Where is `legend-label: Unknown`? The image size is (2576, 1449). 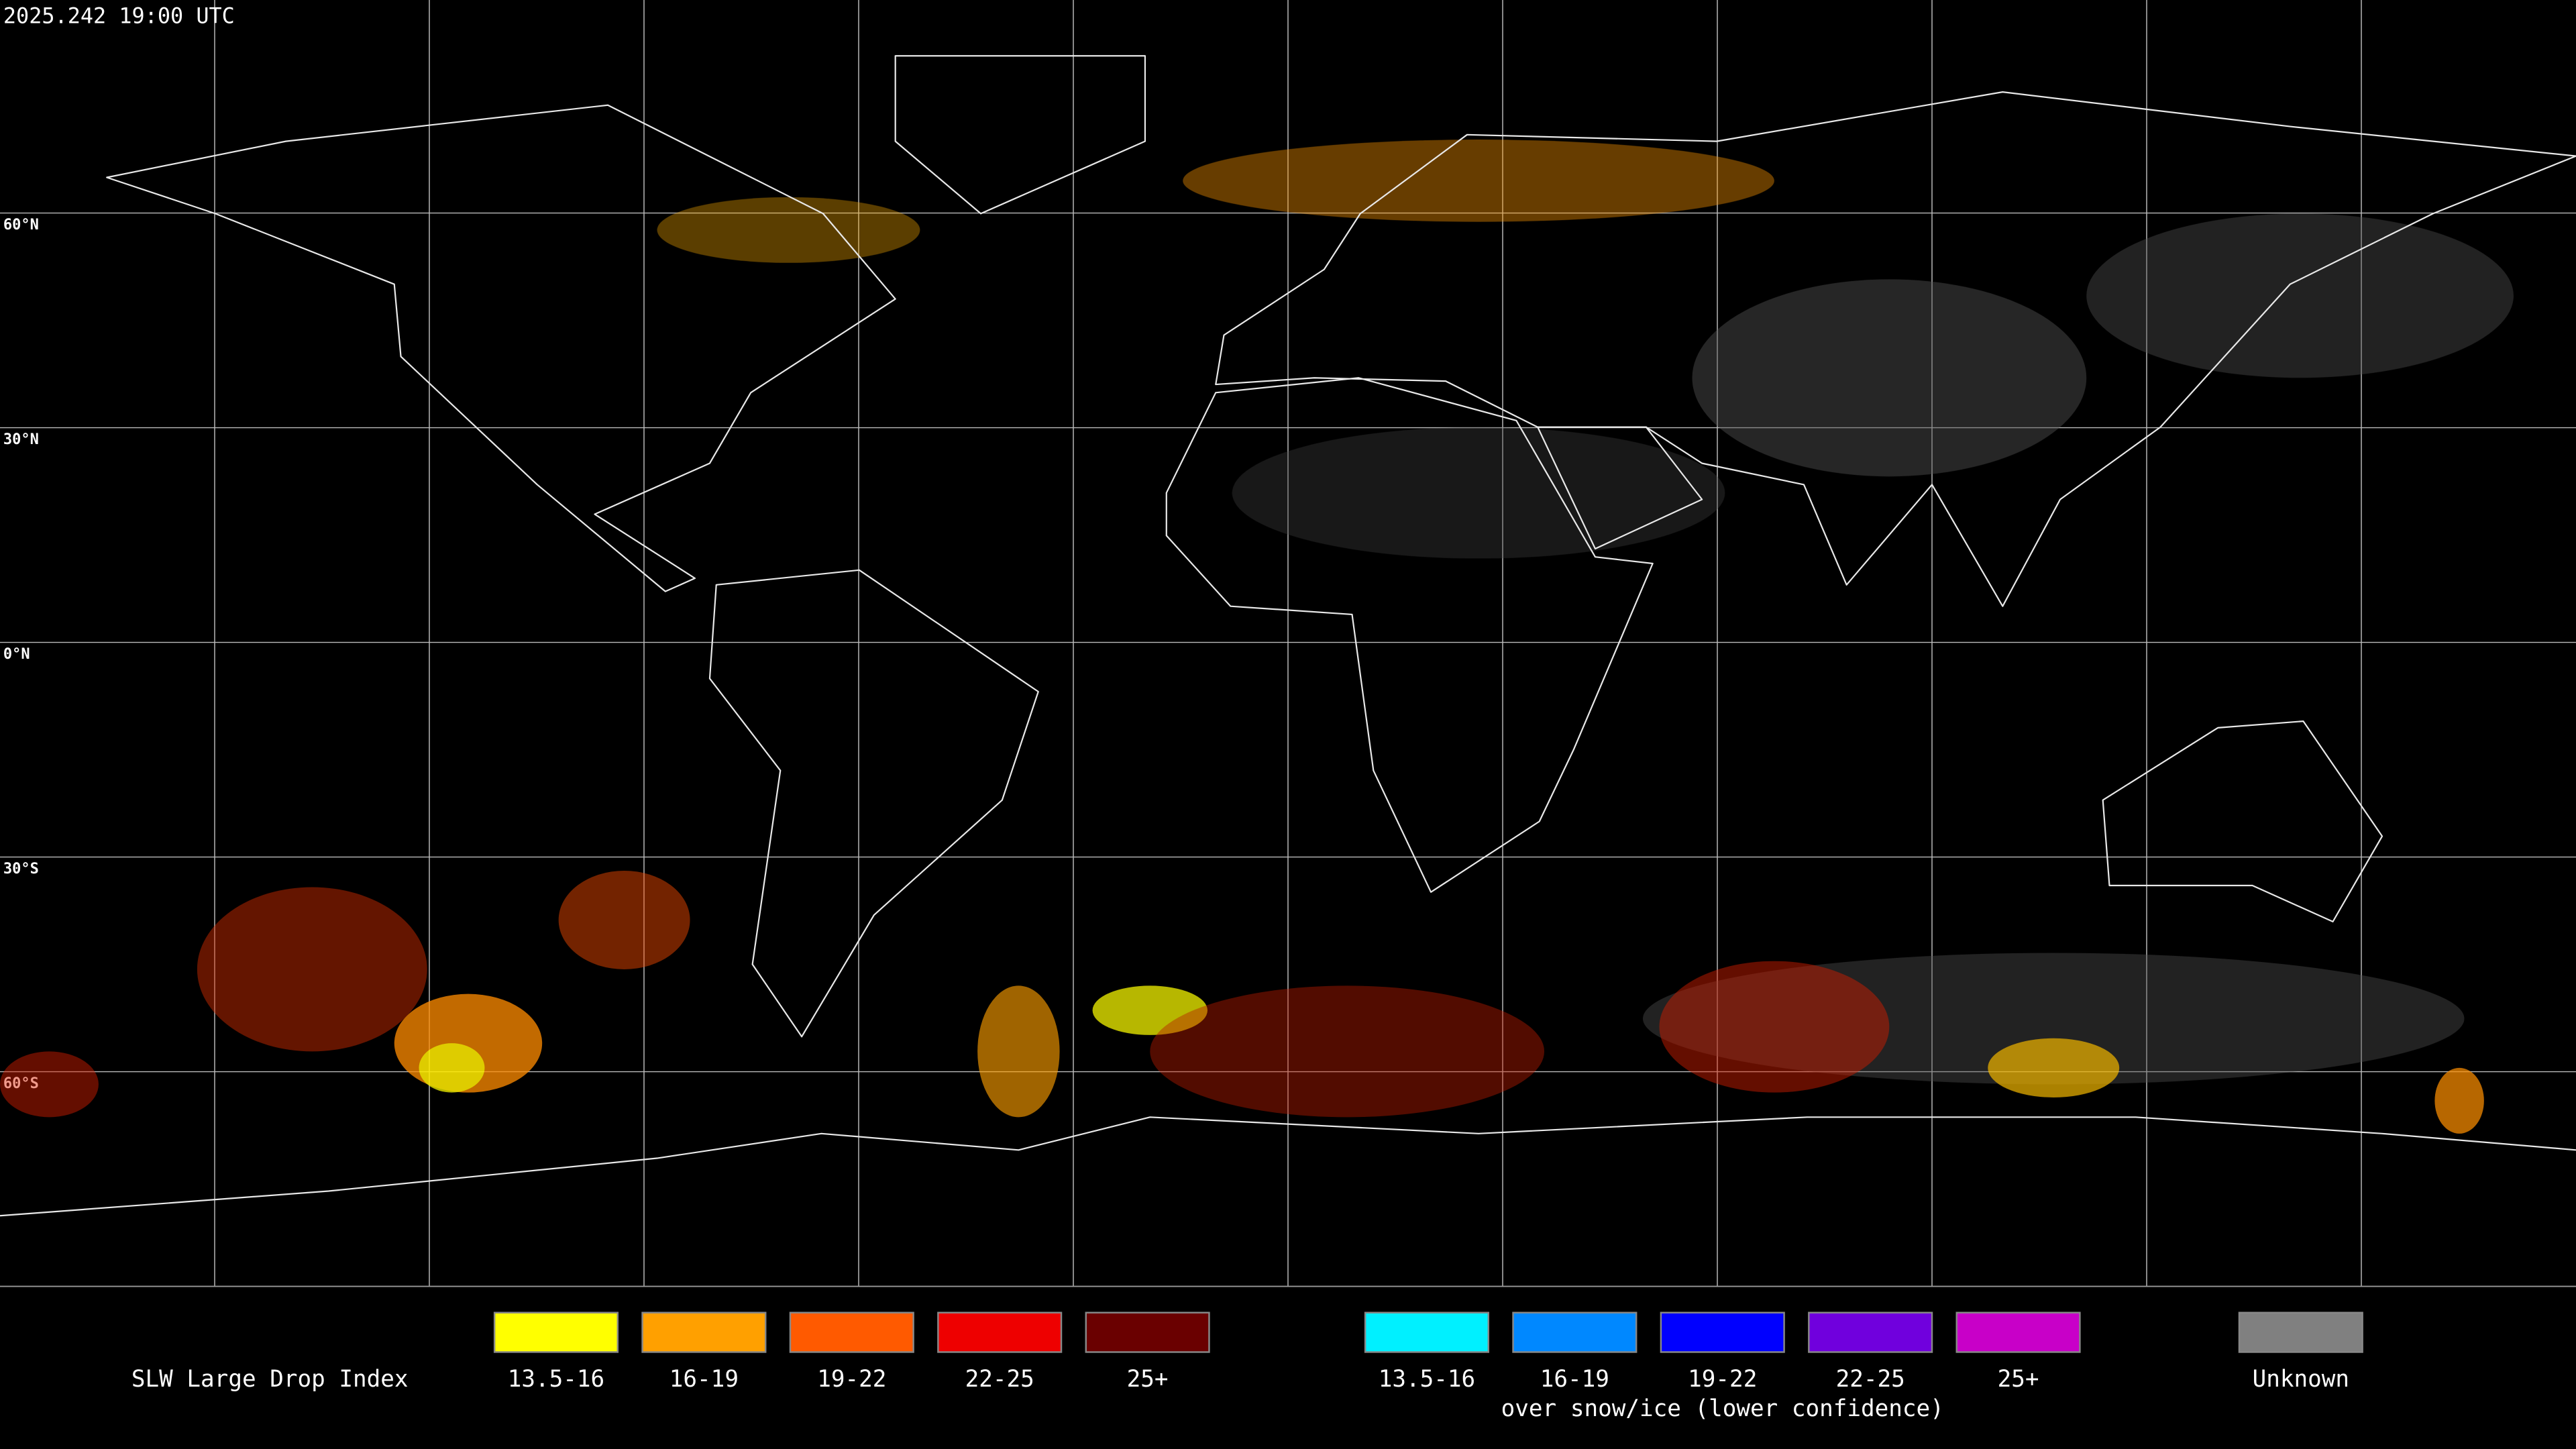 legend-label: Unknown is located at coordinates (2301, 1379).